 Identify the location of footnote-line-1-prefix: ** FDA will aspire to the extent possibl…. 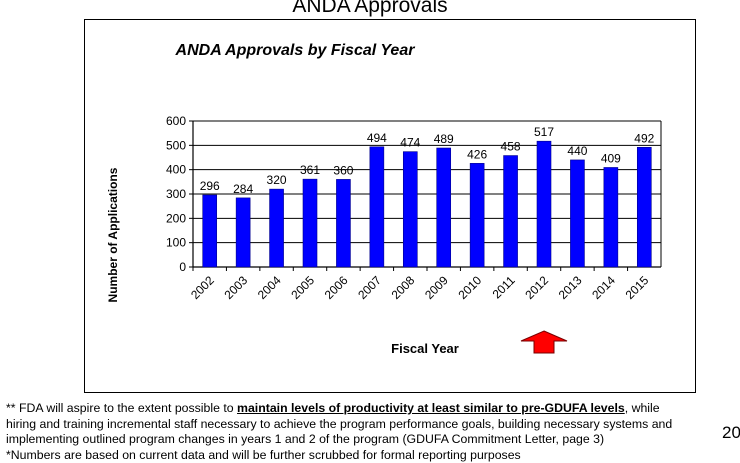
(122, 408).